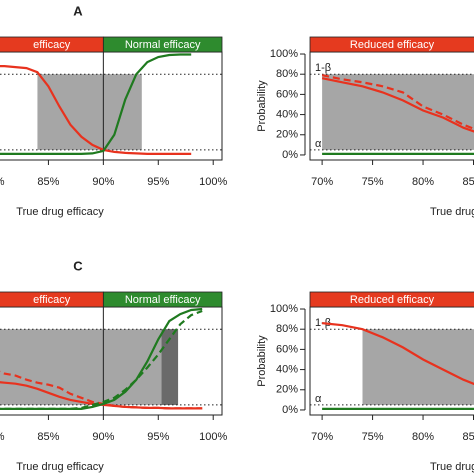 The width and height of the screenshot is (474, 474). Describe the element at coordinates (323, 68) in the screenshot. I see `reference-label: 1-β` at that location.